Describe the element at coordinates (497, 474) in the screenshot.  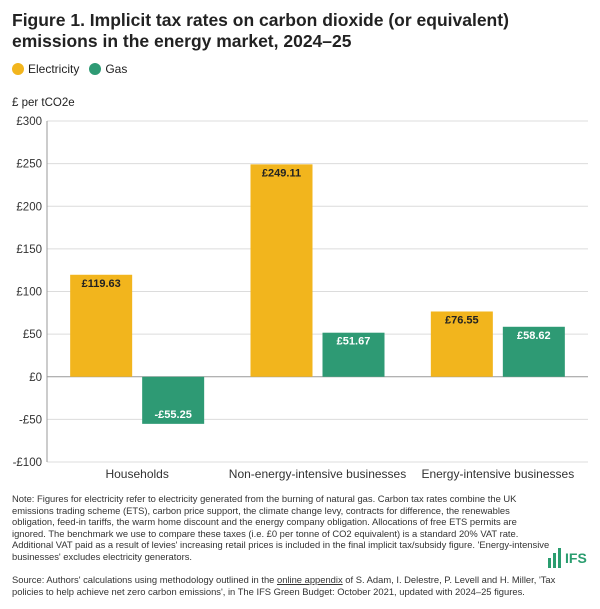
I see `x-tick-label: Energy-intensive businesses` at that location.